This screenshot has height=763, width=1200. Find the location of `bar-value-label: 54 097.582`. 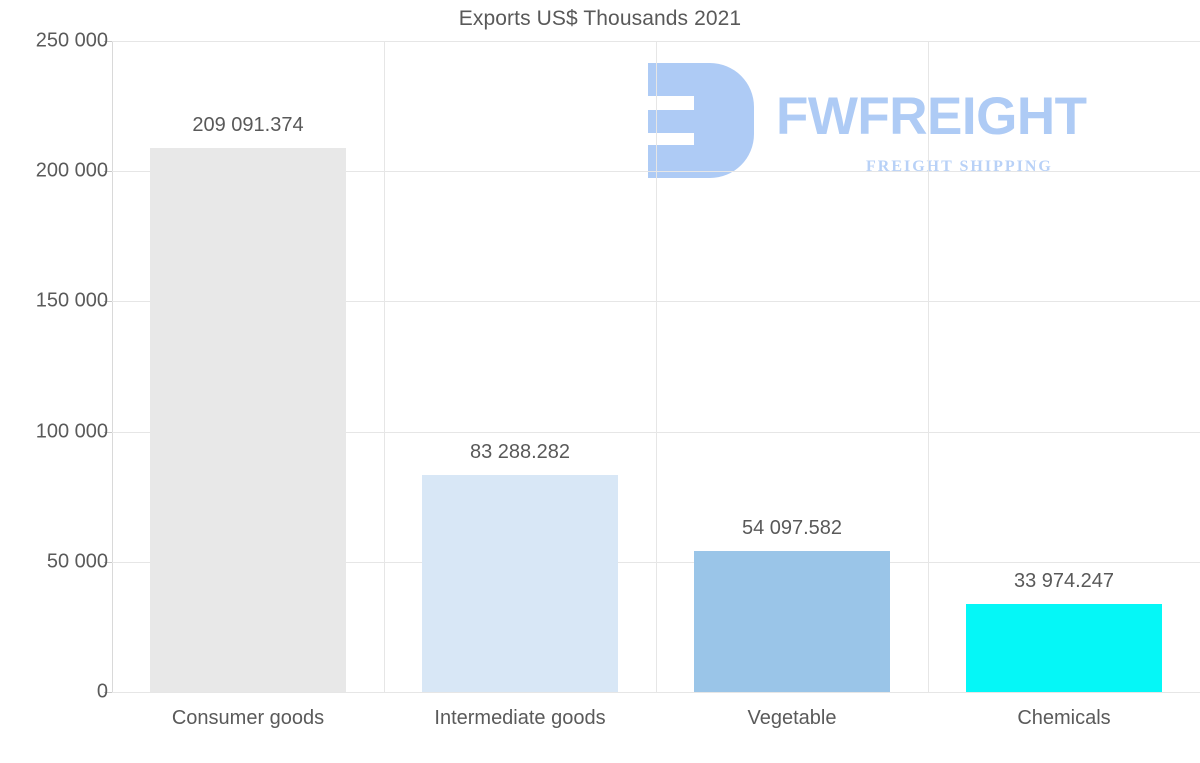

bar-value-label: 54 097.582 is located at coordinates (792, 528).